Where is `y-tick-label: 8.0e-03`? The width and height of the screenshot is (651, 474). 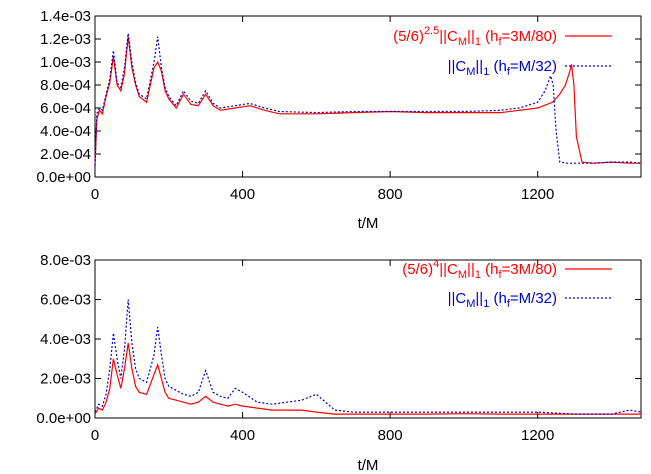 y-tick-label: 8.0e-03 is located at coordinates (65, 260).